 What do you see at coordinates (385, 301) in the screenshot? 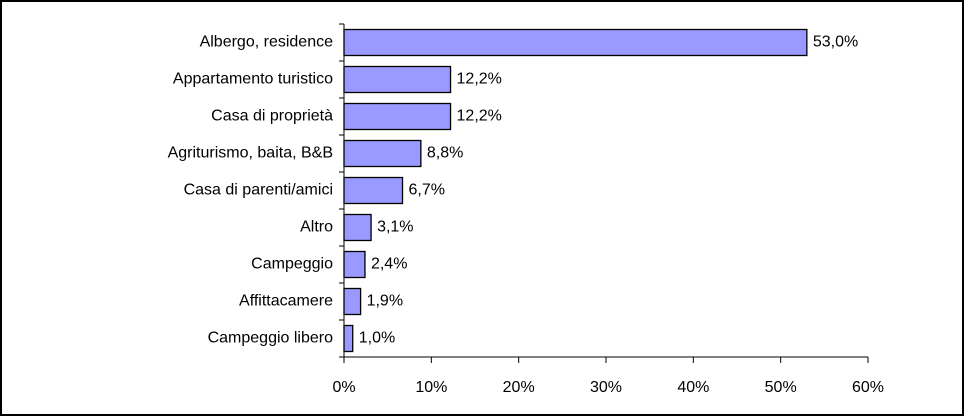
I see `value-label: 1,9%` at bounding box center [385, 301].